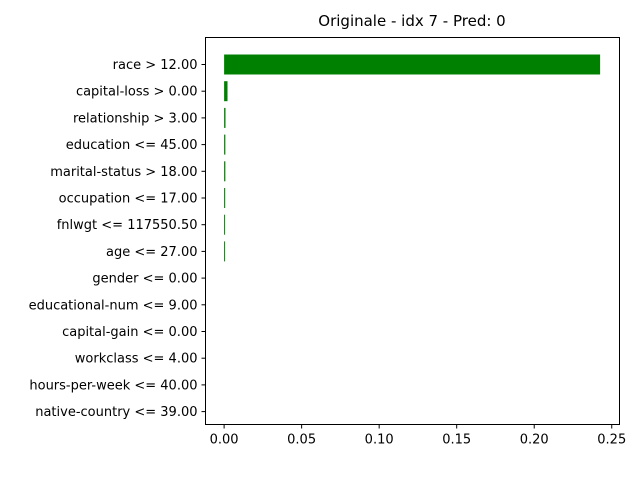 Image resolution: width=640 pixels, height=480 pixels. I want to click on x-tick-label: 0.00, so click(224, 440).